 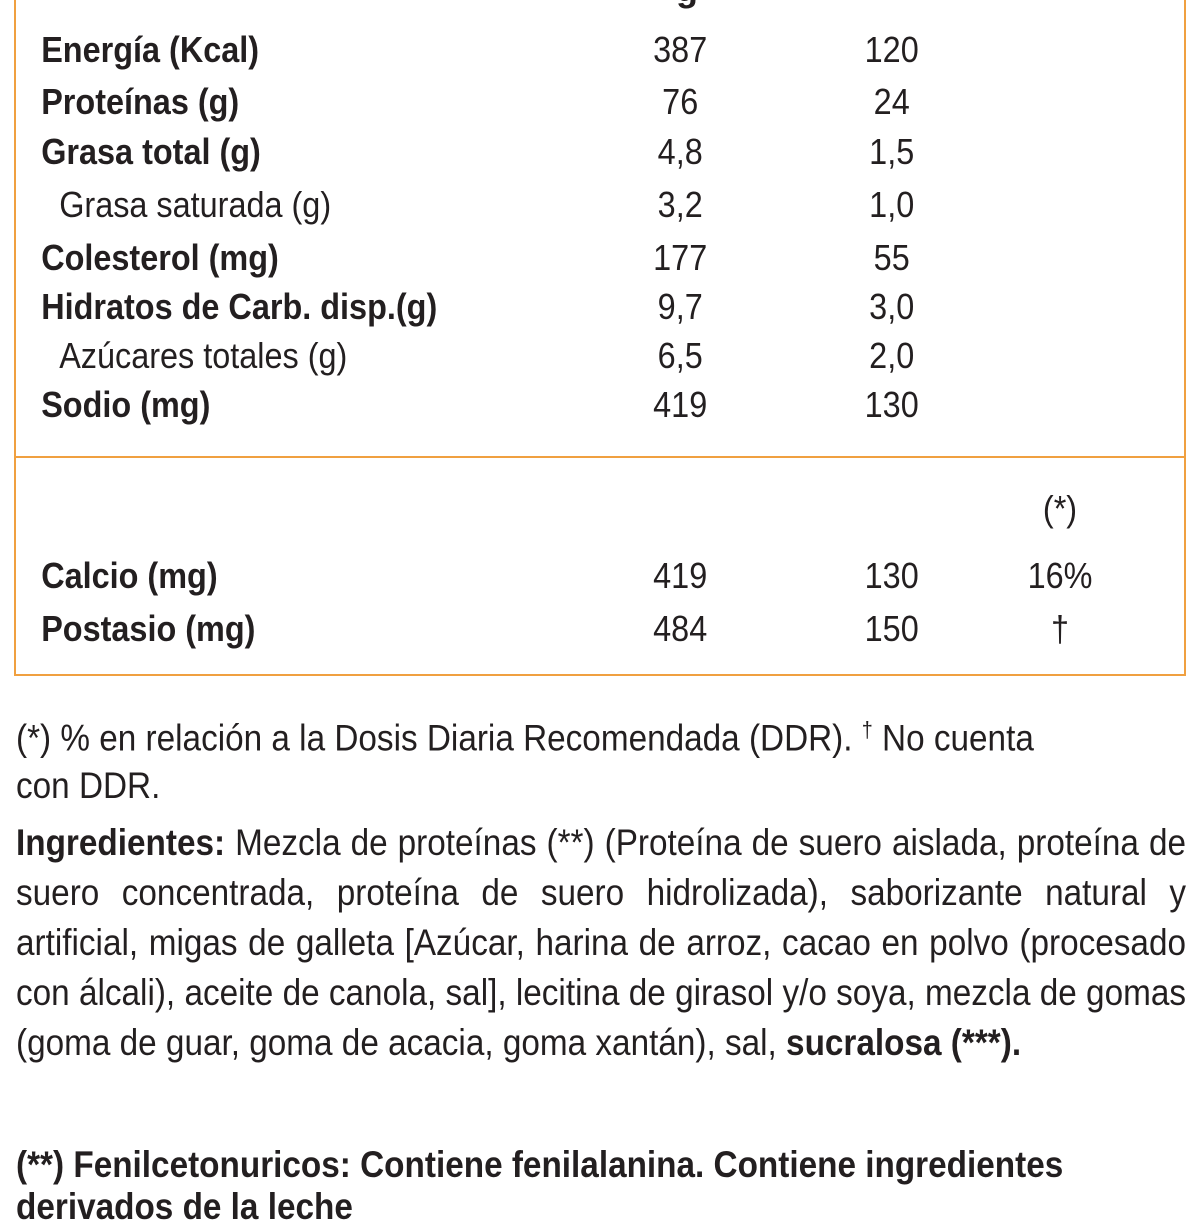 What do you see at coordinates (203, 355) in the screenshot?
I see `nutrient-label: Azúcares totales (g)` at bounding box center [203, 355].